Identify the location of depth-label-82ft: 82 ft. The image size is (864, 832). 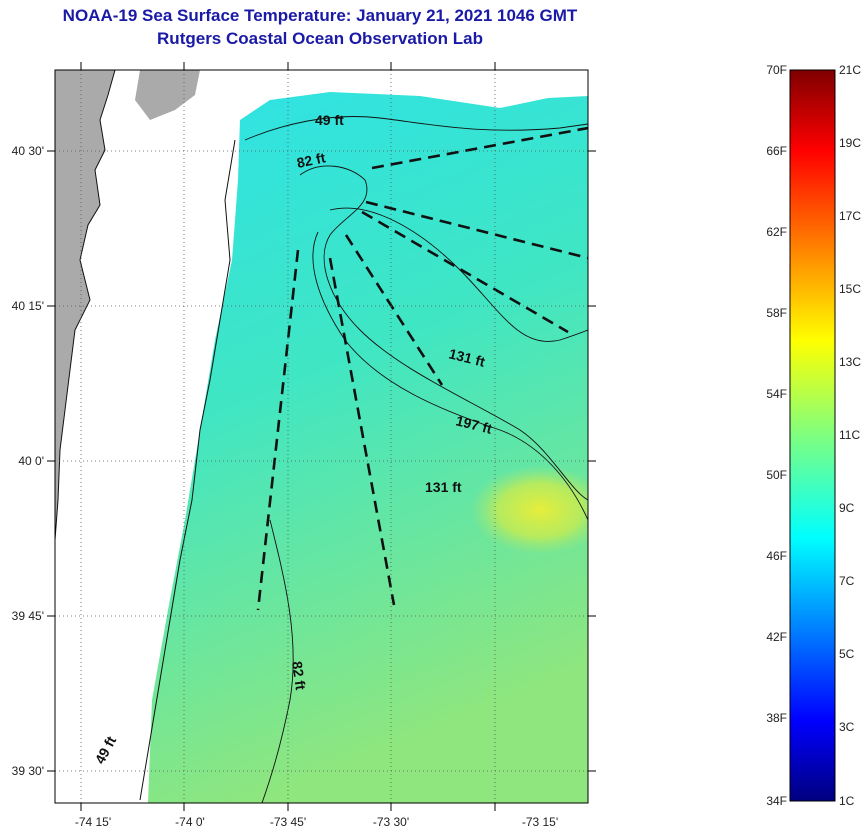
(311, 160).